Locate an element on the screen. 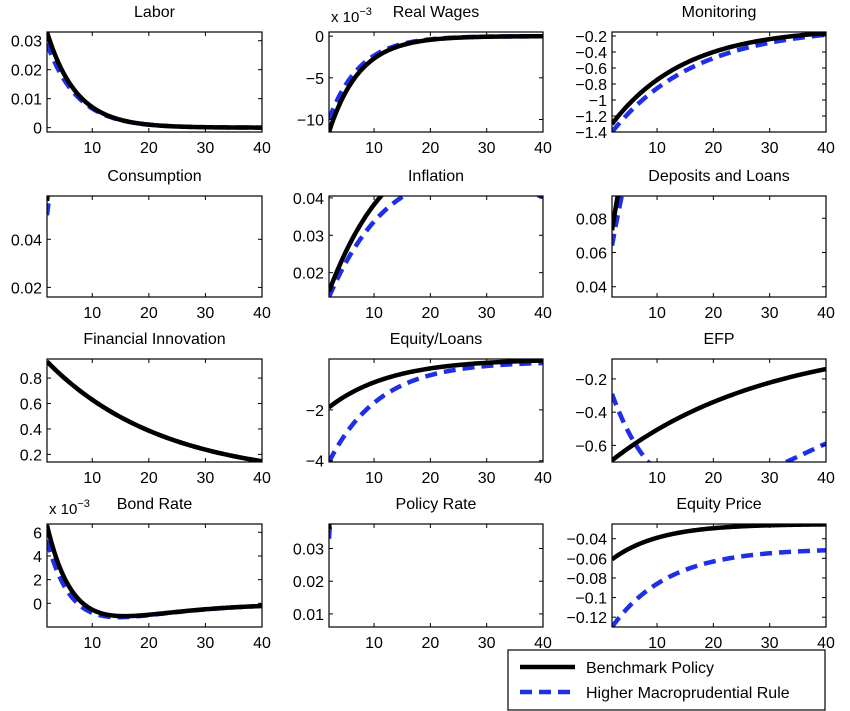 This screenshot has width=850, height=711. panel-title-policy-rate: Policy Rate is located at coordinates (436, 504).